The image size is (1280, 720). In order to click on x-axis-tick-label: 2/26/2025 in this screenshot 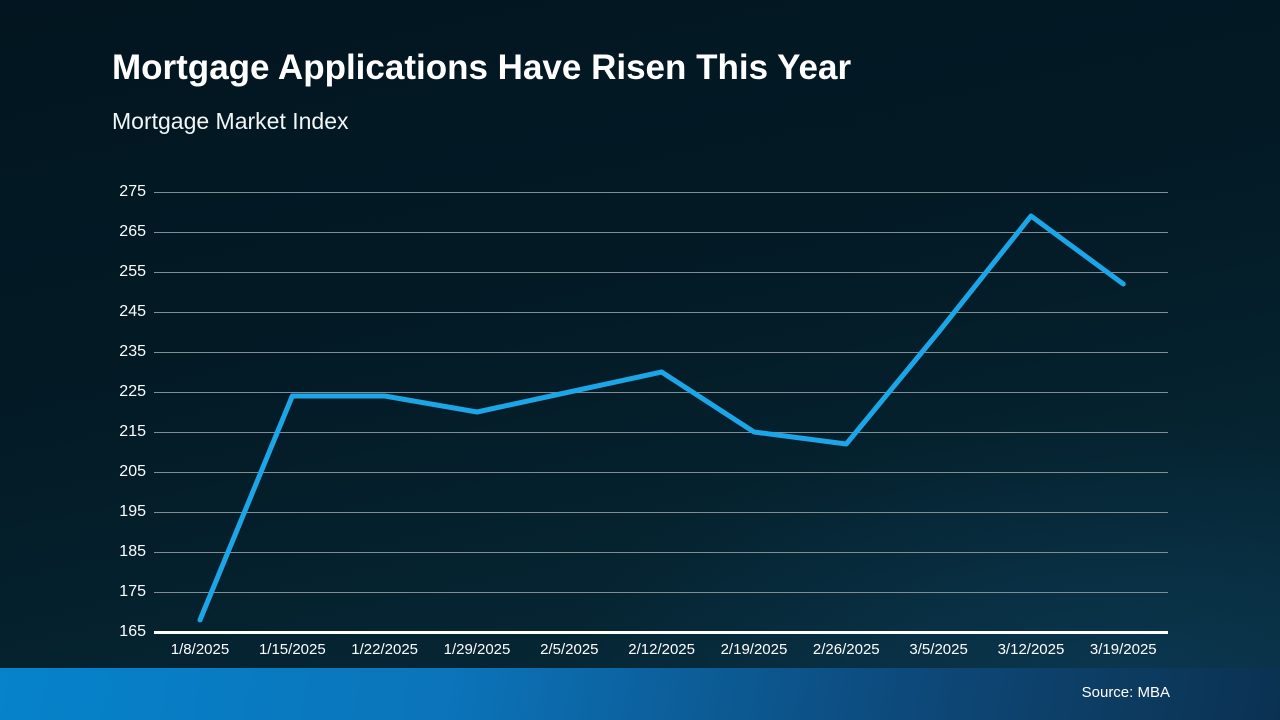, I will do `click(846, 649)`.